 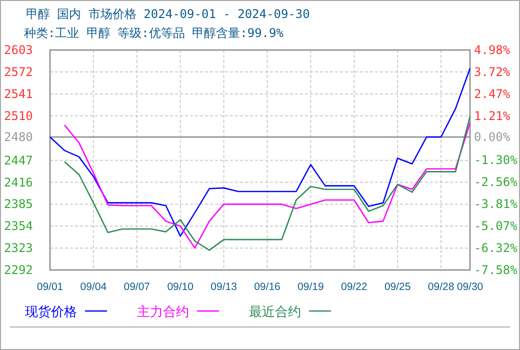 What do you see at coordinates (492, 50) in the screenshot?
I see `y2-tick-label: 4.98%` at bounding box center [492, 50].